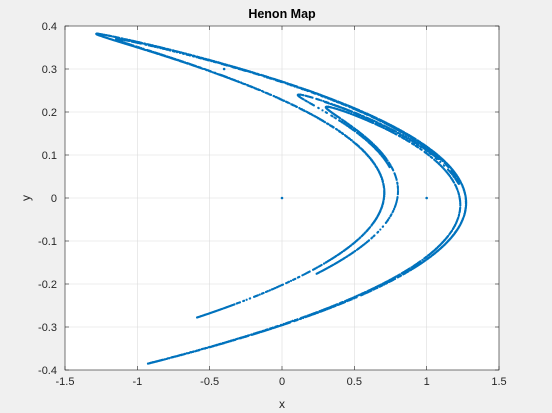 The height and width of the screenshot is (413, 552). I want to click on y-tick-label: -0.4, so click(47, 371).